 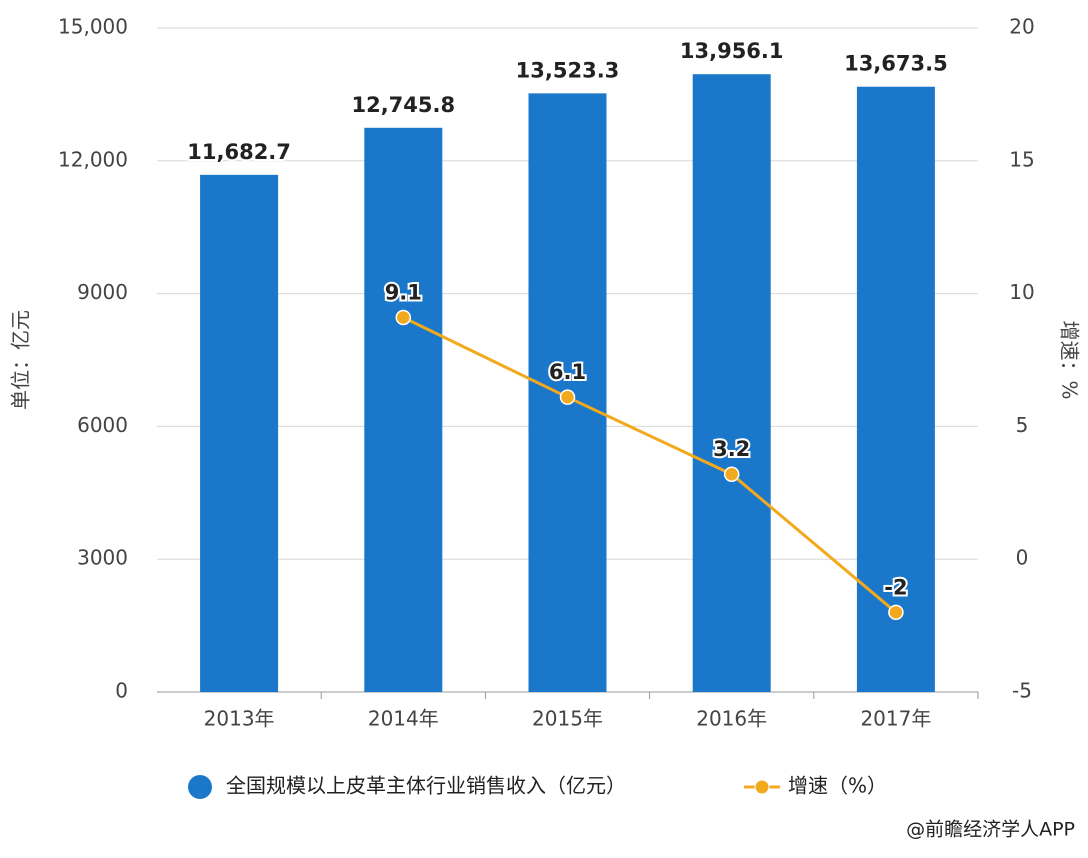 I want to click on y-tick-label: 0, so click(x=121, y=691).